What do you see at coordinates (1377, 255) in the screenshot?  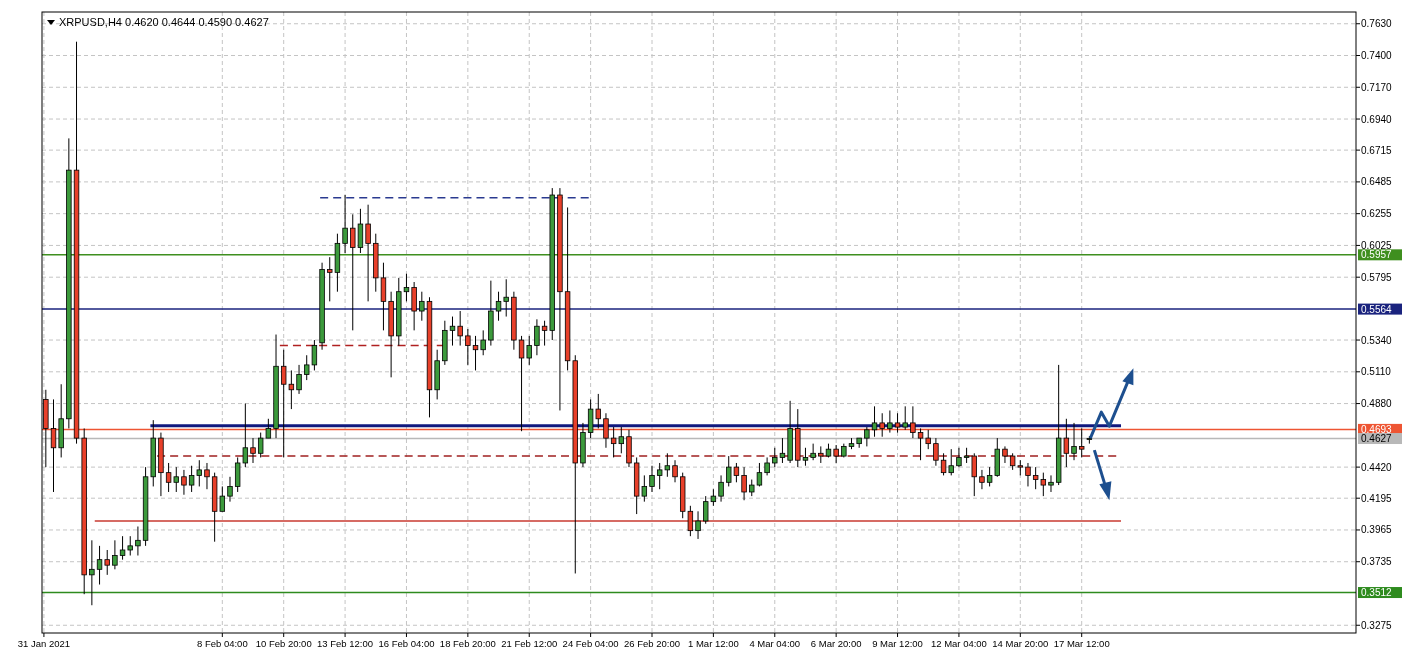 I see `ref-line-label: 0.5957` at bounding box center [1377, 255].